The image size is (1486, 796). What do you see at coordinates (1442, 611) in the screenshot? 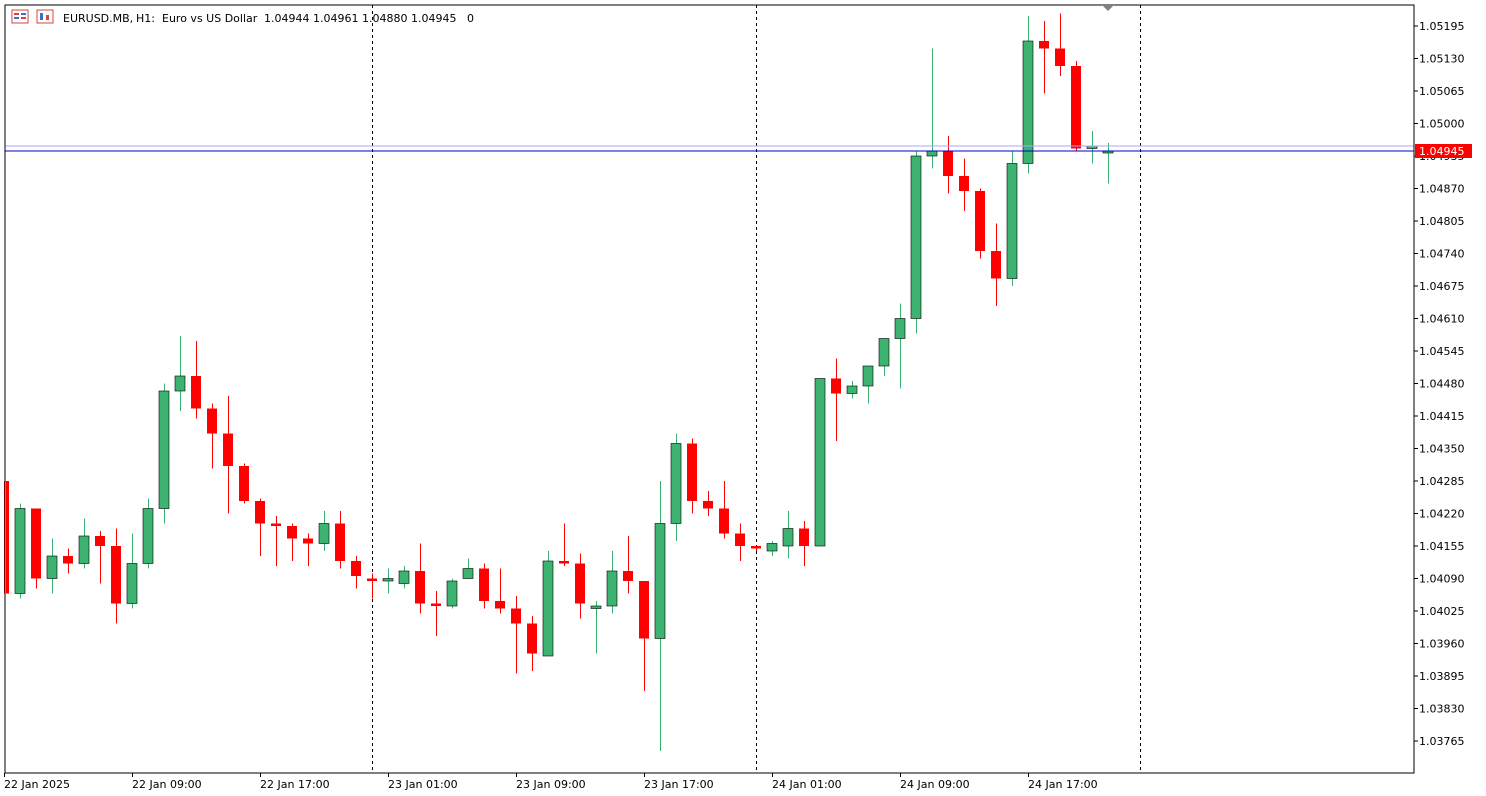
I see `y-tick-label: 1.04025` at bounding box center [1442, 611].